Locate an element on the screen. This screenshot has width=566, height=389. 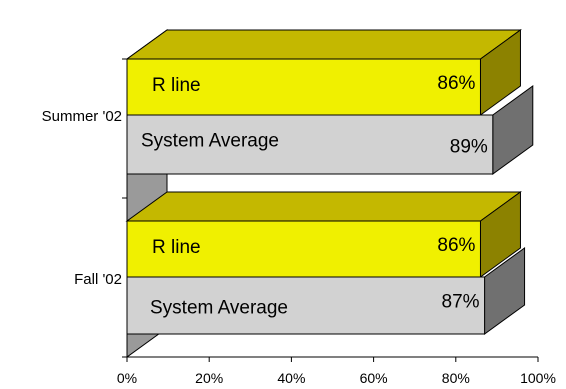
x-tick-label: 20% is located at coordinates (209, 378).